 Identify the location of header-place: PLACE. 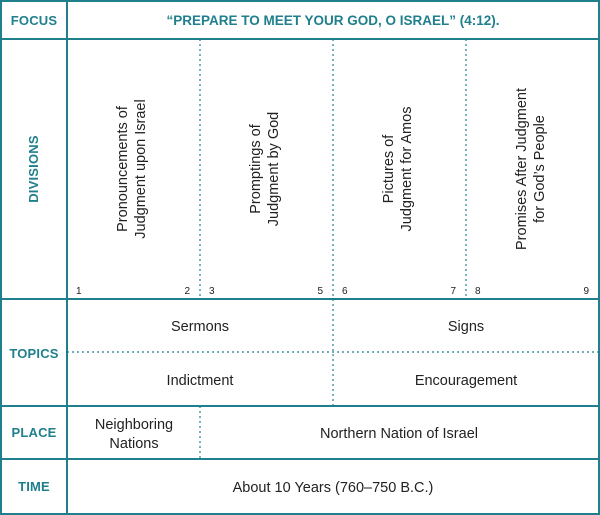
(33, 432).